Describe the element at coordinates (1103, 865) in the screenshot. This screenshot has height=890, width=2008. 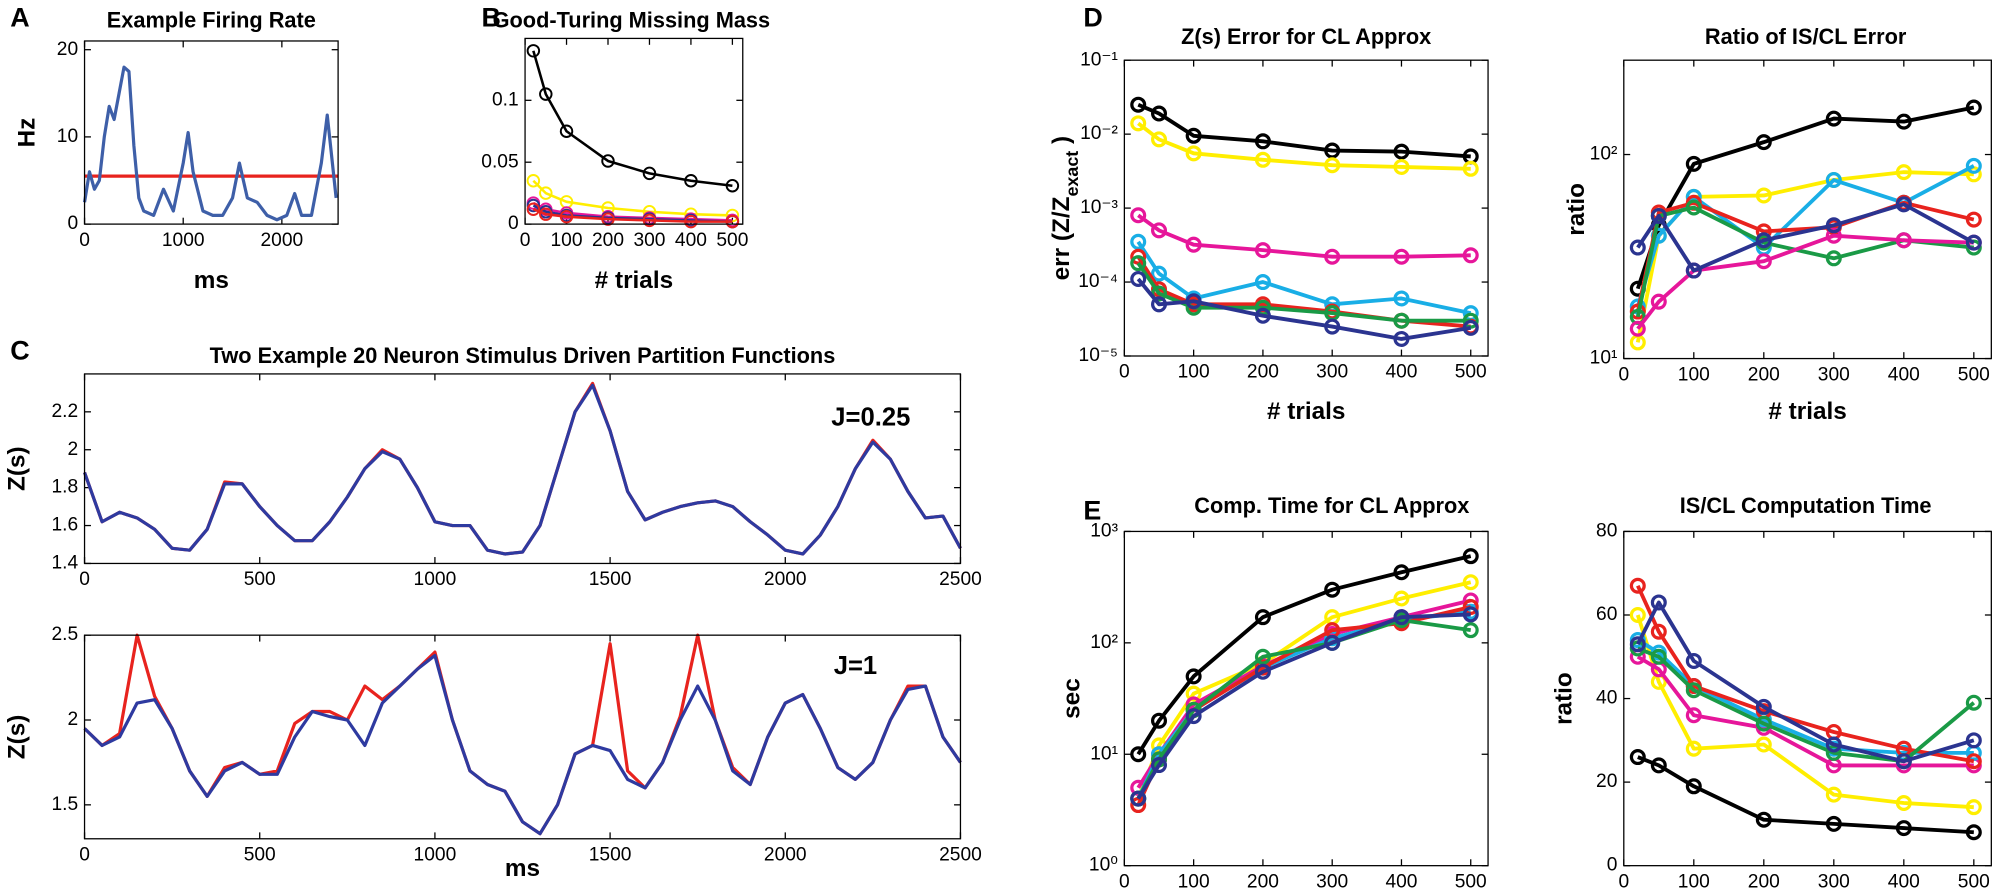
I see `y-tick-label: 10⁰` at that location.